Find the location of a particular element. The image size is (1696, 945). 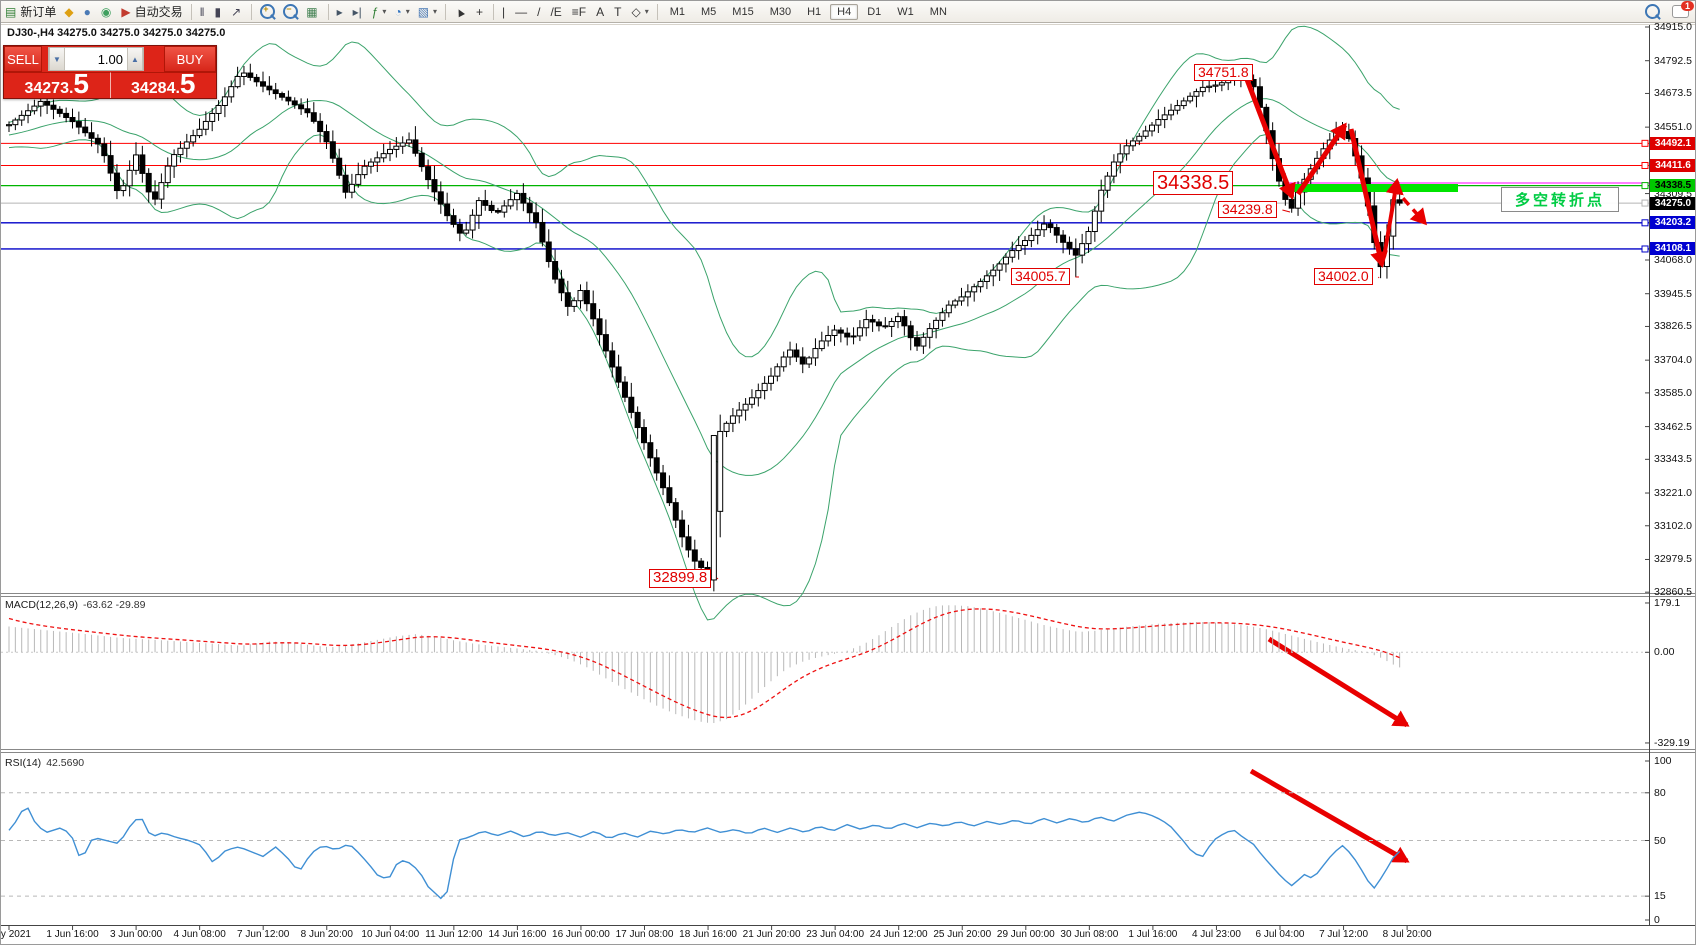

notifications-icon: 1 is located at coordinates (1683, 9).